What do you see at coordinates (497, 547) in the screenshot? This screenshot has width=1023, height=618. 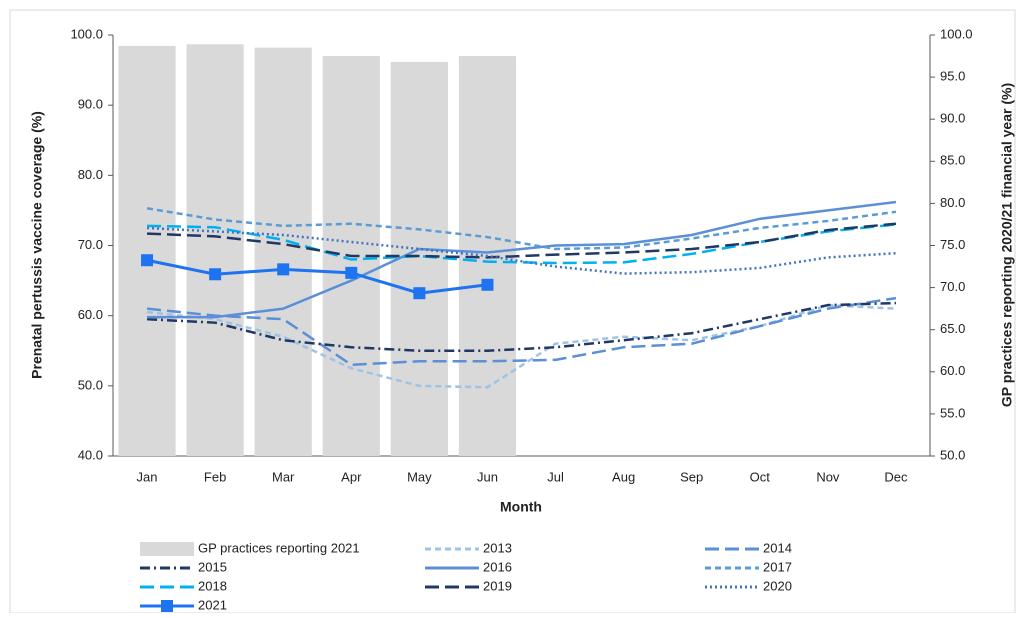 I see `legend-label: 2013` at bounding box center [497, 547].